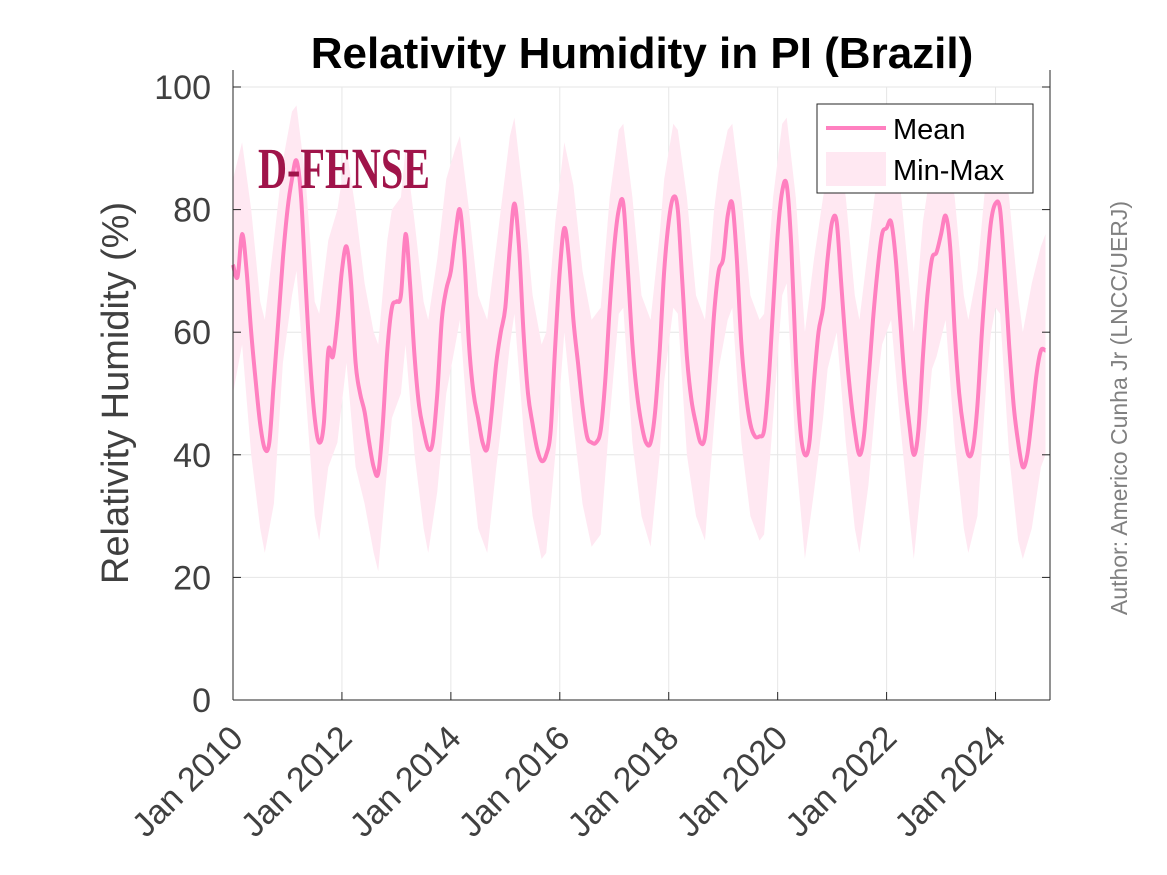  I want to click on y-tick-label: 0, so click(201, 701).